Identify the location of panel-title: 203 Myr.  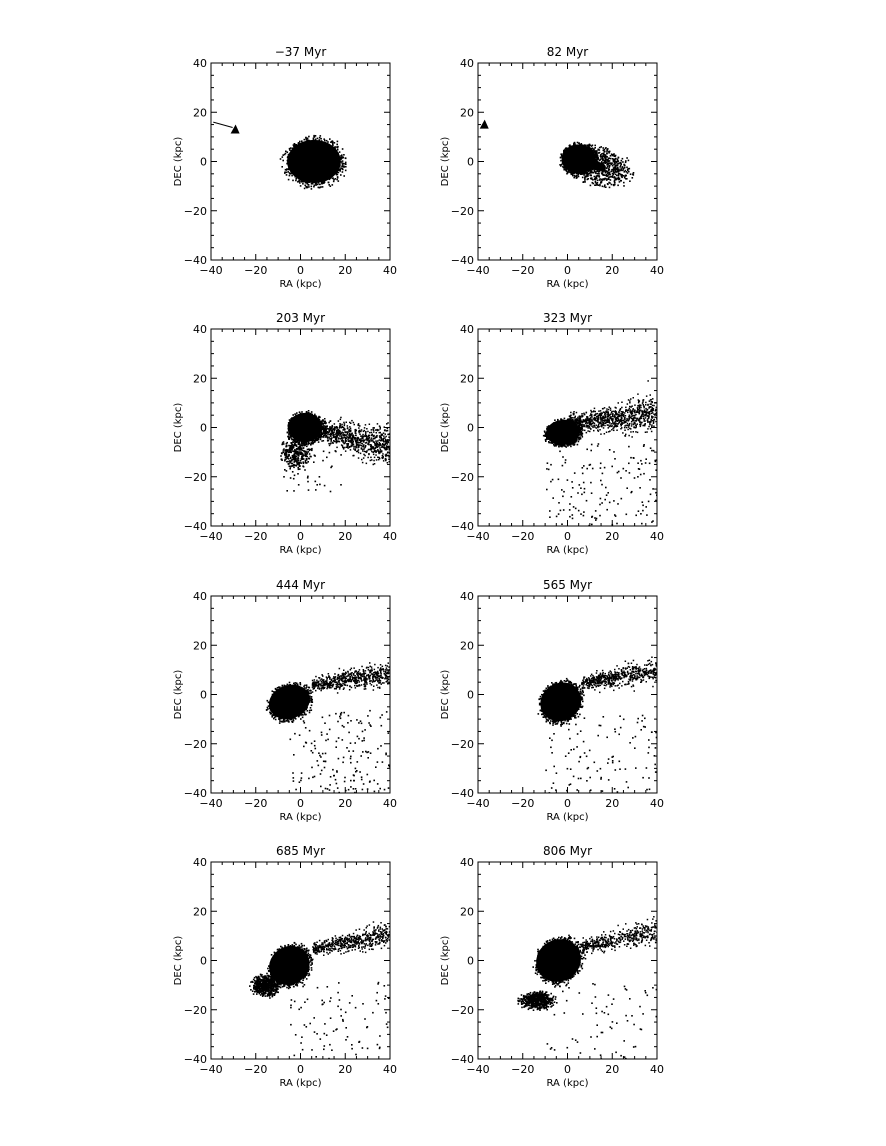
(300, 318).